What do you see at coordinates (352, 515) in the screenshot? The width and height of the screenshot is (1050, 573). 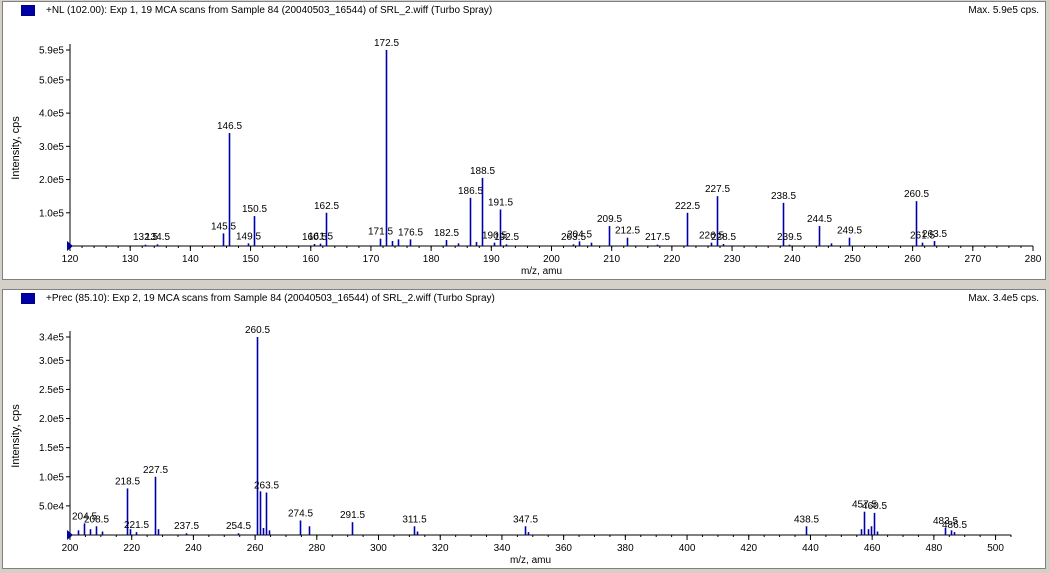 I see `peak-label: 291.5` at bounding box center [352, 515].